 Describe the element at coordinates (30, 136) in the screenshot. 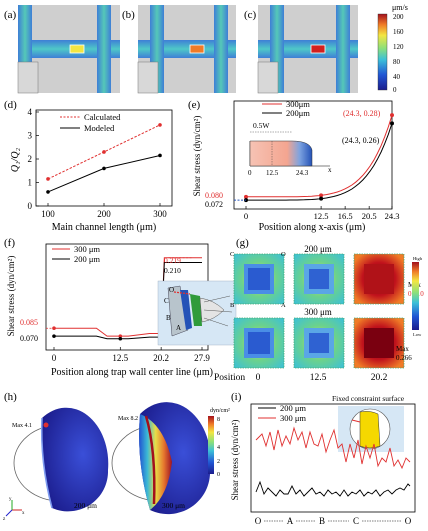

I see `ytick-label: 3` at that location.